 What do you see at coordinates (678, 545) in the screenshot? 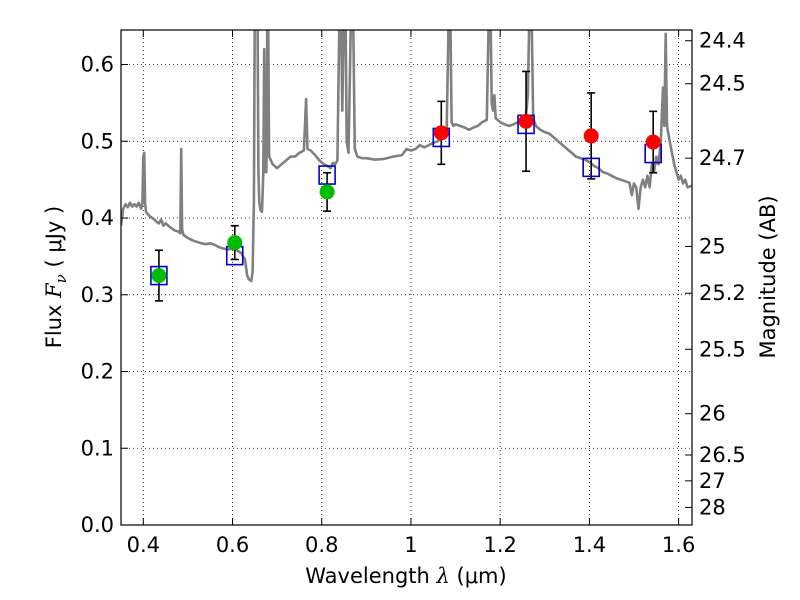
I see `x-tick-label: 1.6` at bounding box center [678, 545].